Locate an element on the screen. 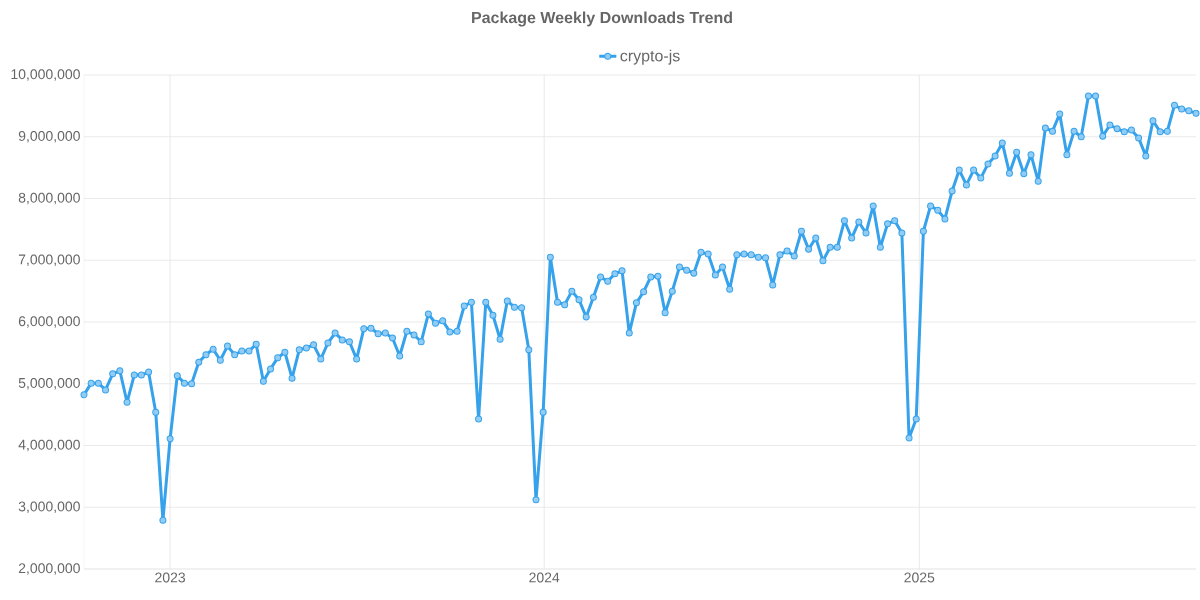 Image resolution: width=1200 pixels, height=600 pixels. y-tick-label: 5,000,000 is located at coordinates (49, 383).